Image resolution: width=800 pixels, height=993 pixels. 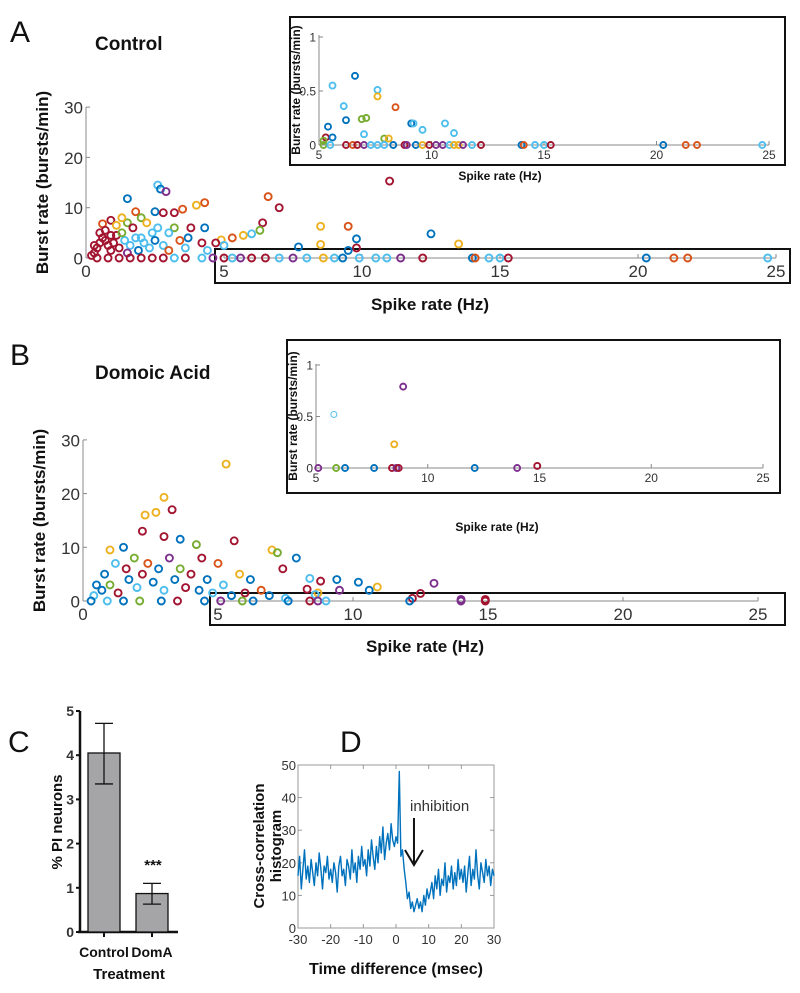 I want to click on arrow-head-icon, so click(x=414, y=858).